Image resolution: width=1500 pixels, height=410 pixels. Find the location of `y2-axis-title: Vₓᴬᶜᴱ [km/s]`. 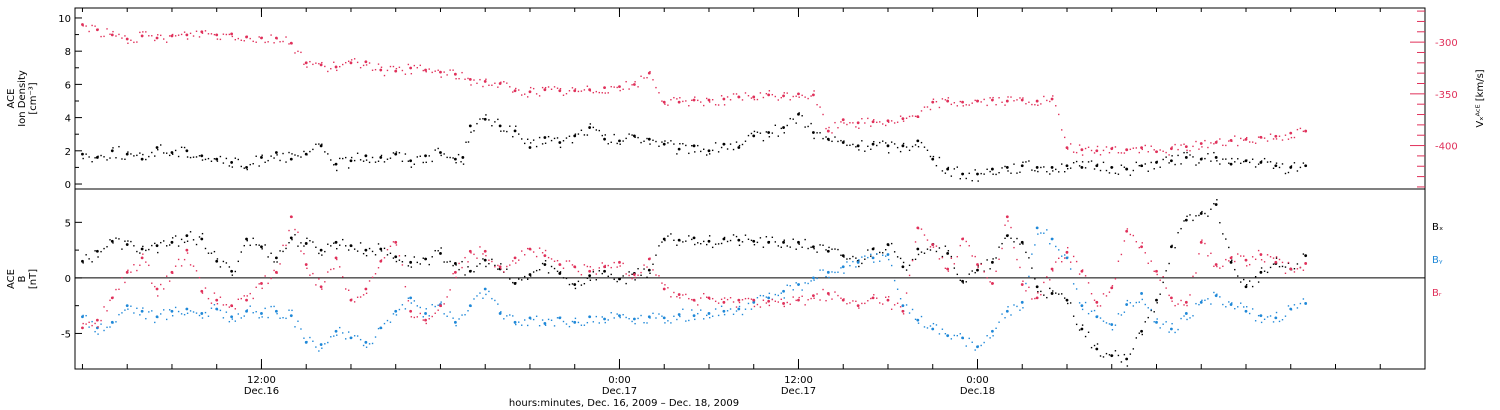

y2-axis-title: Vₓᴬᶜᴱ [km/s] is located at coordinates (1480, 98).